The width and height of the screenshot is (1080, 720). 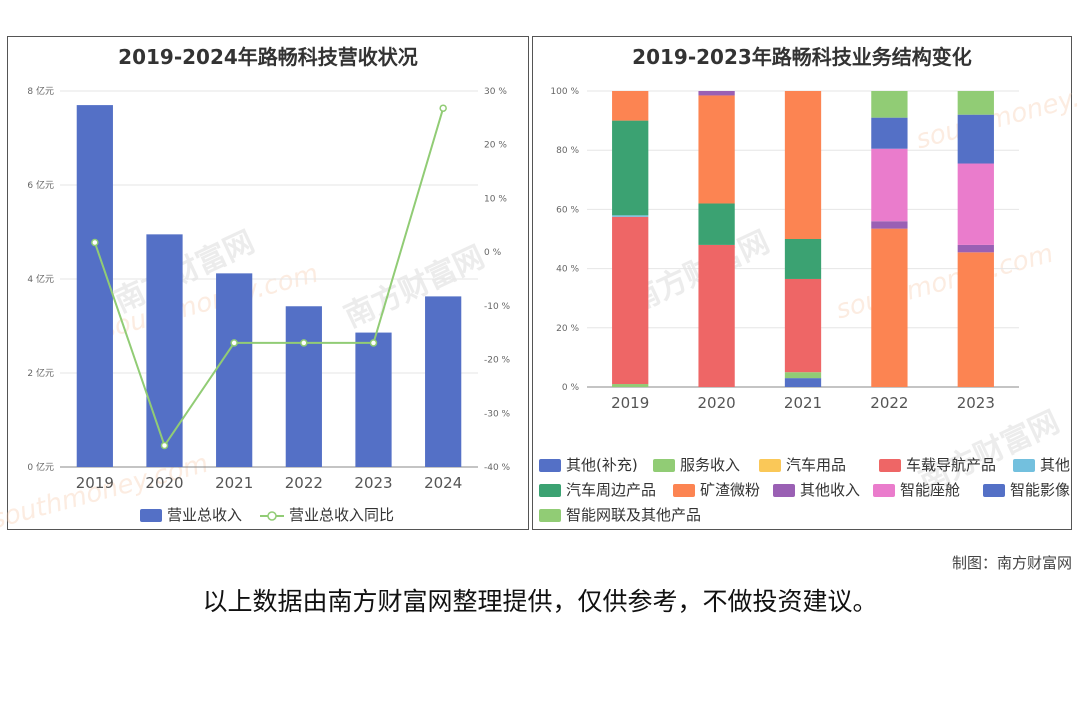 I want to click on legend-label: 其他(补充), so click(x=602, y=465).